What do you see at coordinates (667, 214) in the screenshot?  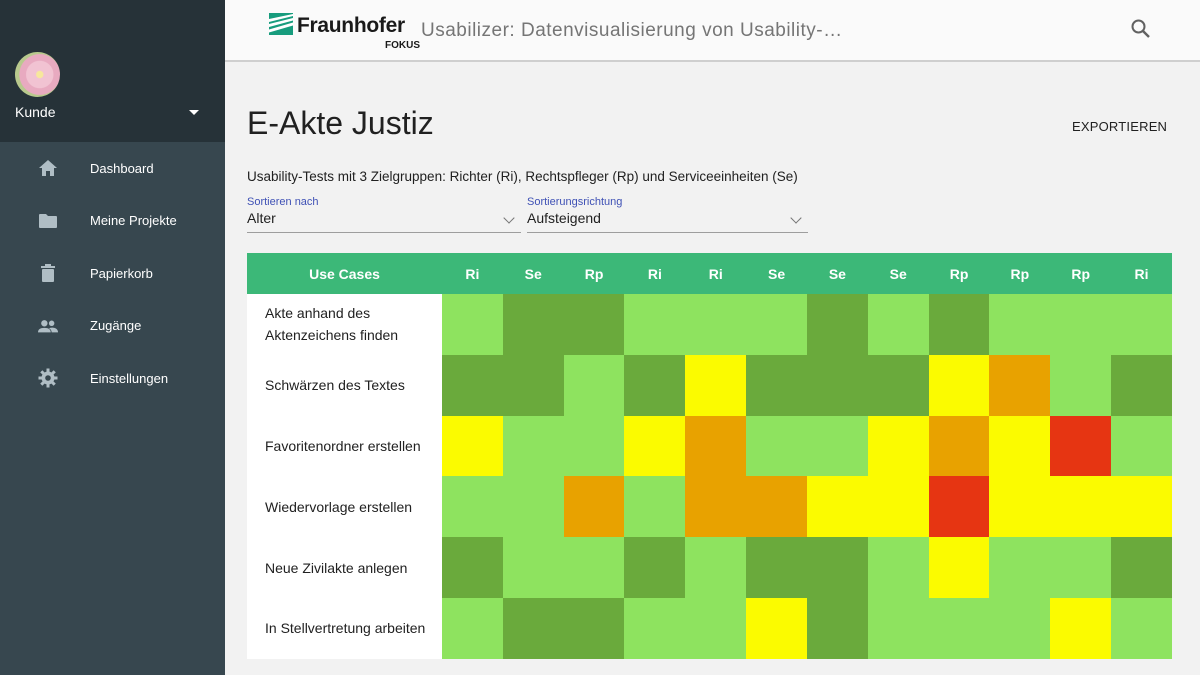 I see `sort-direction-select: Sortierungsrichtung Aufsteigend` at bounding box center [667, 214].